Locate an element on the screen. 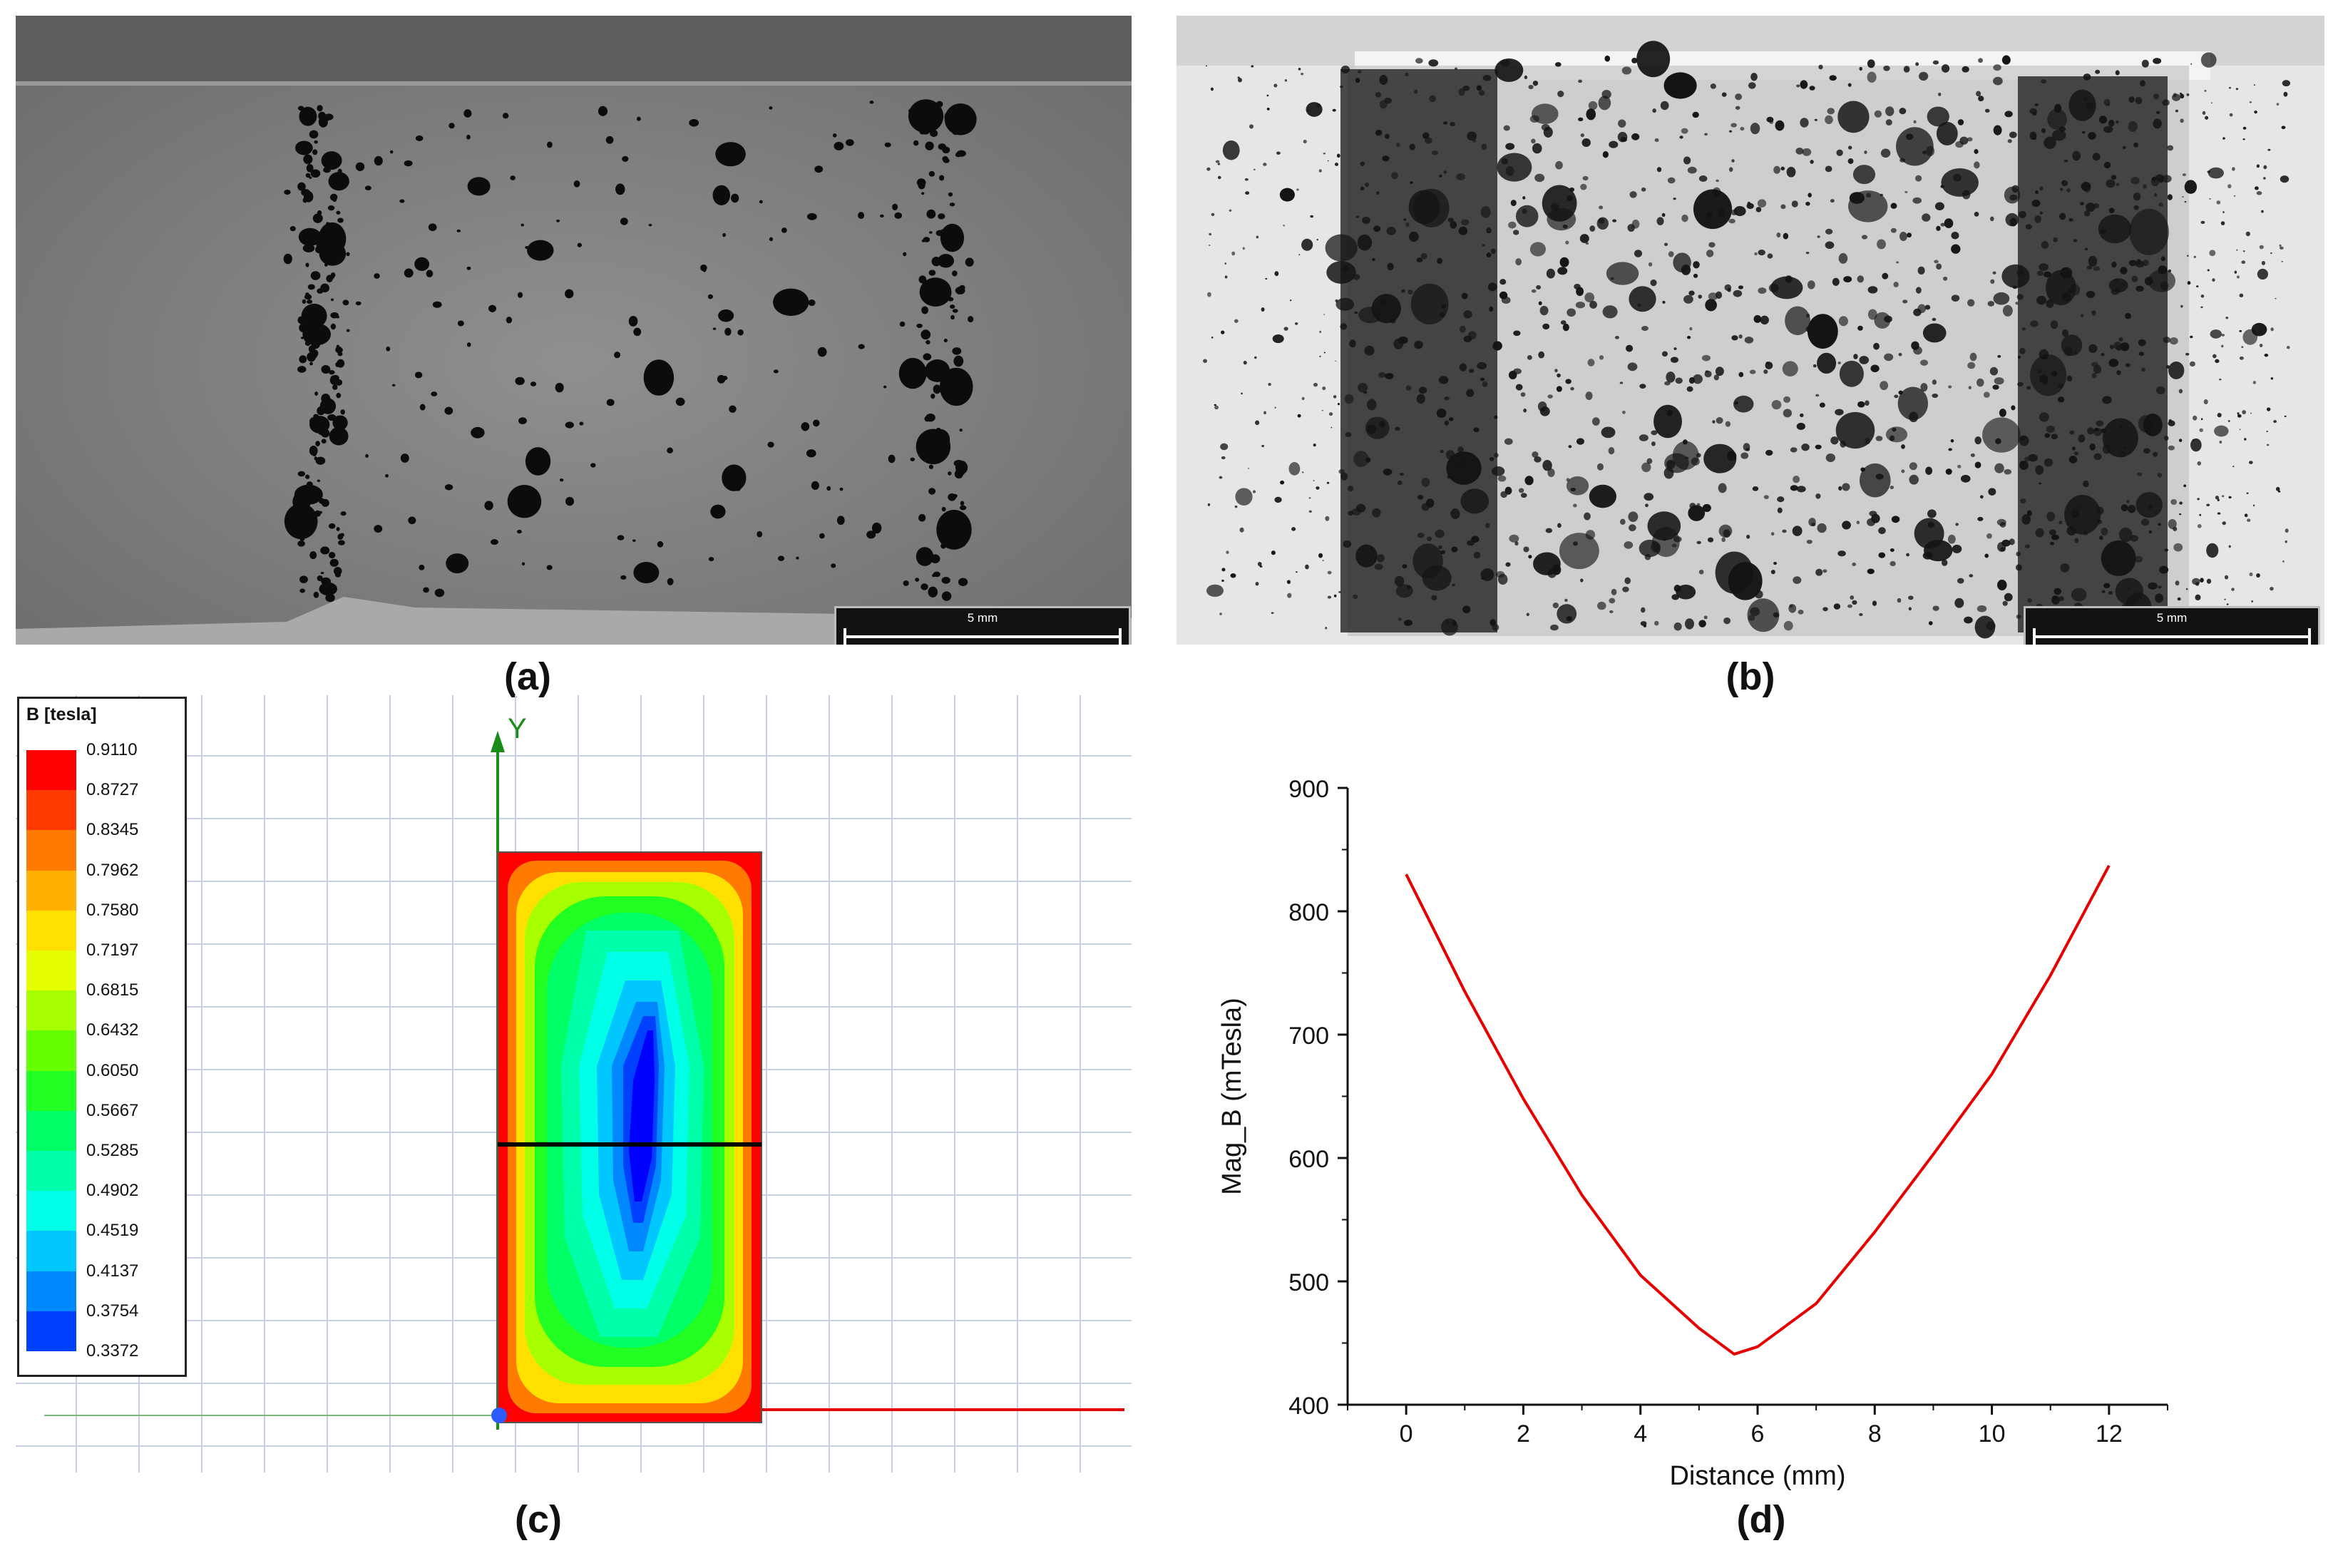 This screenshot has height=1568, width=2338. legend-value: 0.7197 is located at coordinates (112, 950).